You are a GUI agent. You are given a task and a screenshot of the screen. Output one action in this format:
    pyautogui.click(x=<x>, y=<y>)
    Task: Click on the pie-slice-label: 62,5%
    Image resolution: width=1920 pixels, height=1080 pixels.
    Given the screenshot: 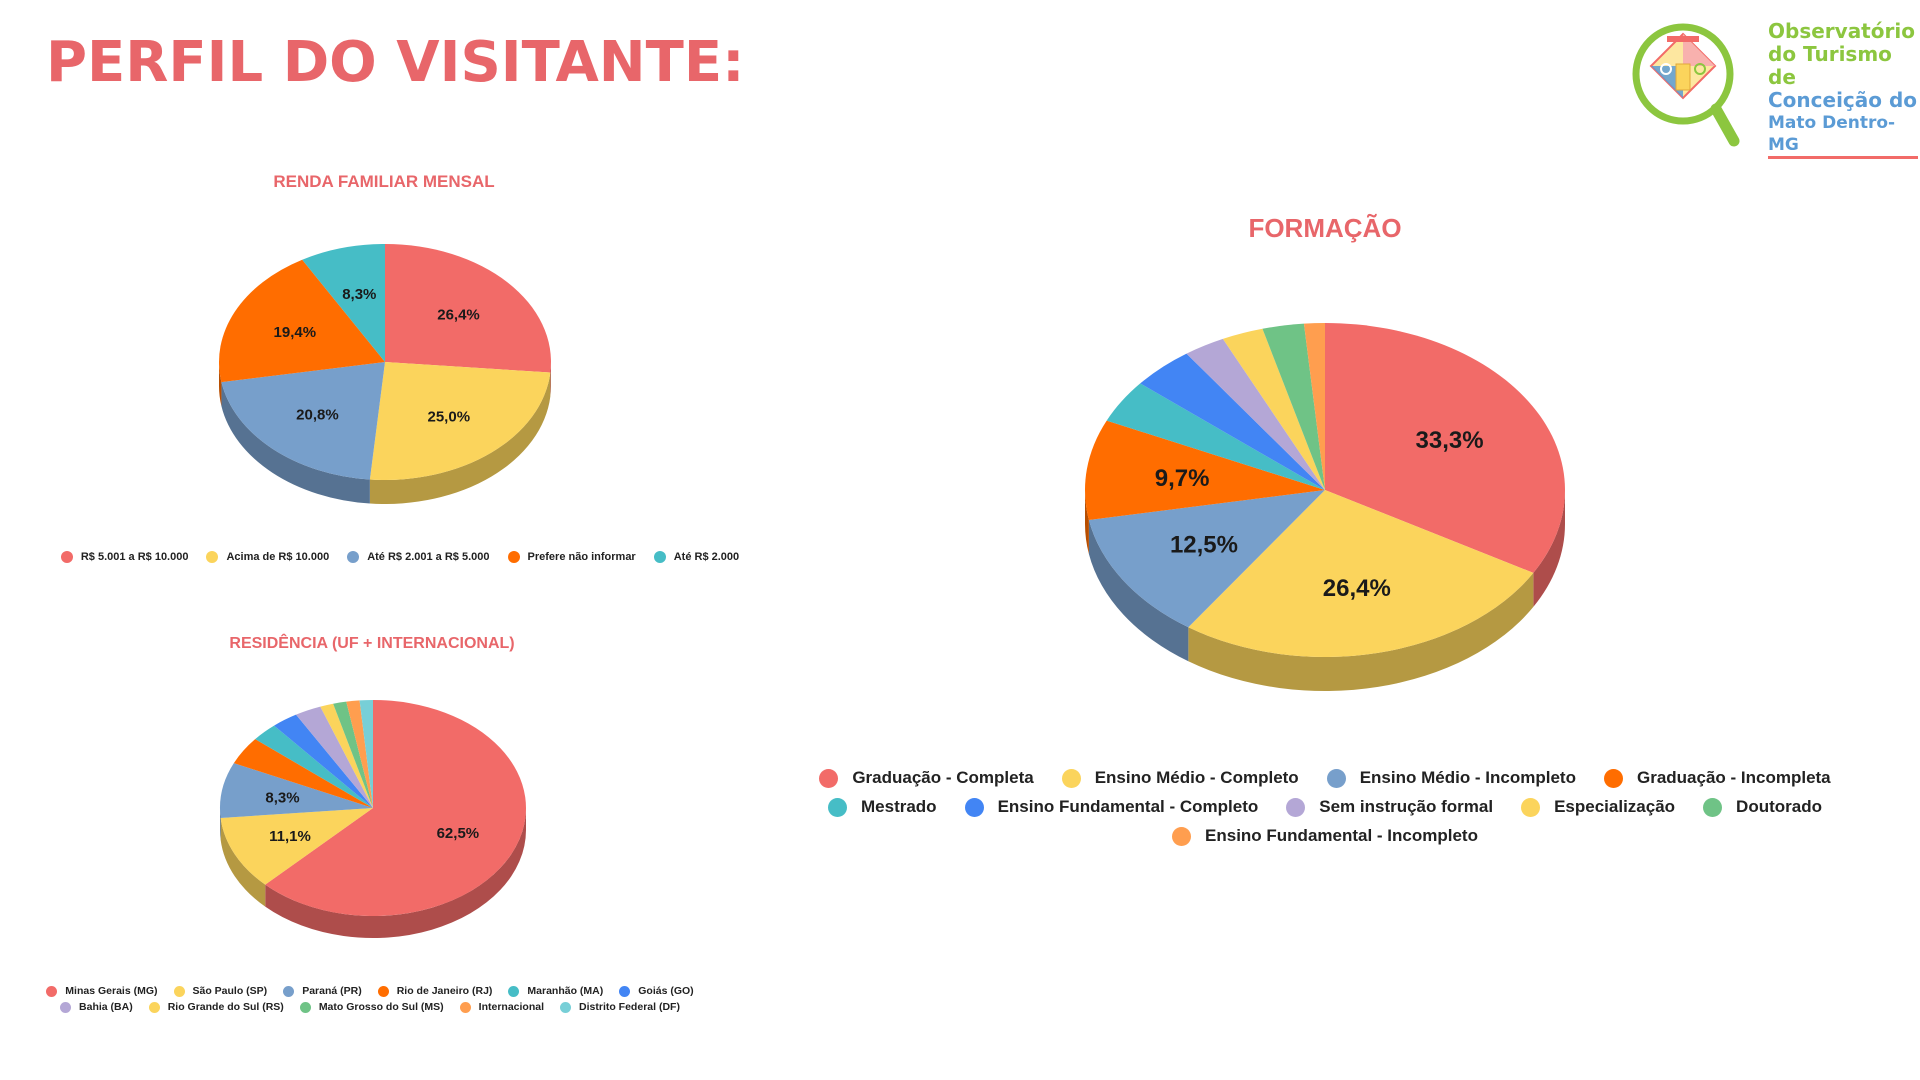 What is the action you would take?
    pyautogui.click(x=458, y=833)
    